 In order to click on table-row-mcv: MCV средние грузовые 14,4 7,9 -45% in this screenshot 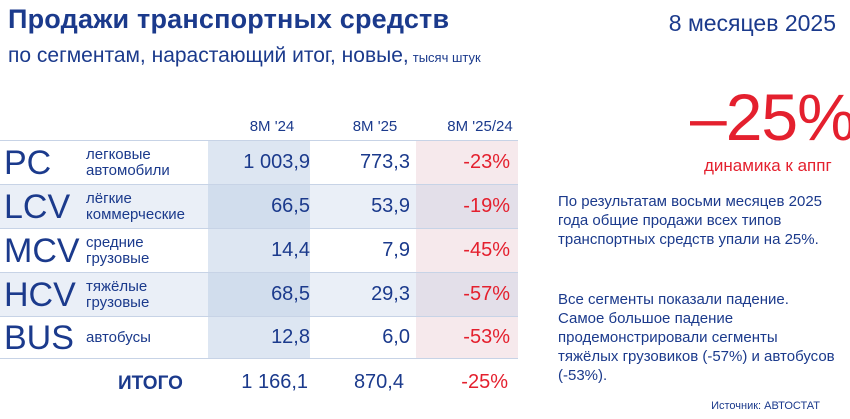, I will do `click(259, 250)`.